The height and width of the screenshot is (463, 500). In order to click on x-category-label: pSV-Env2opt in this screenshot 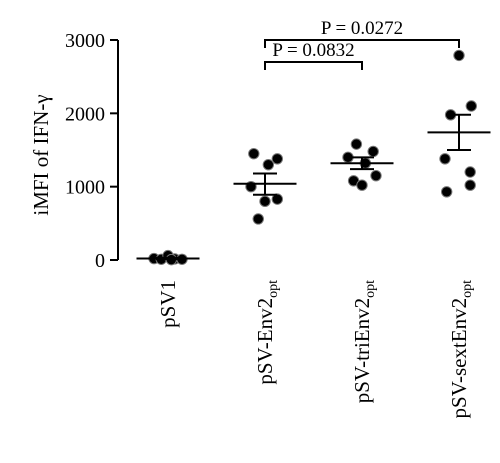, I will do `click(267, 332)`.